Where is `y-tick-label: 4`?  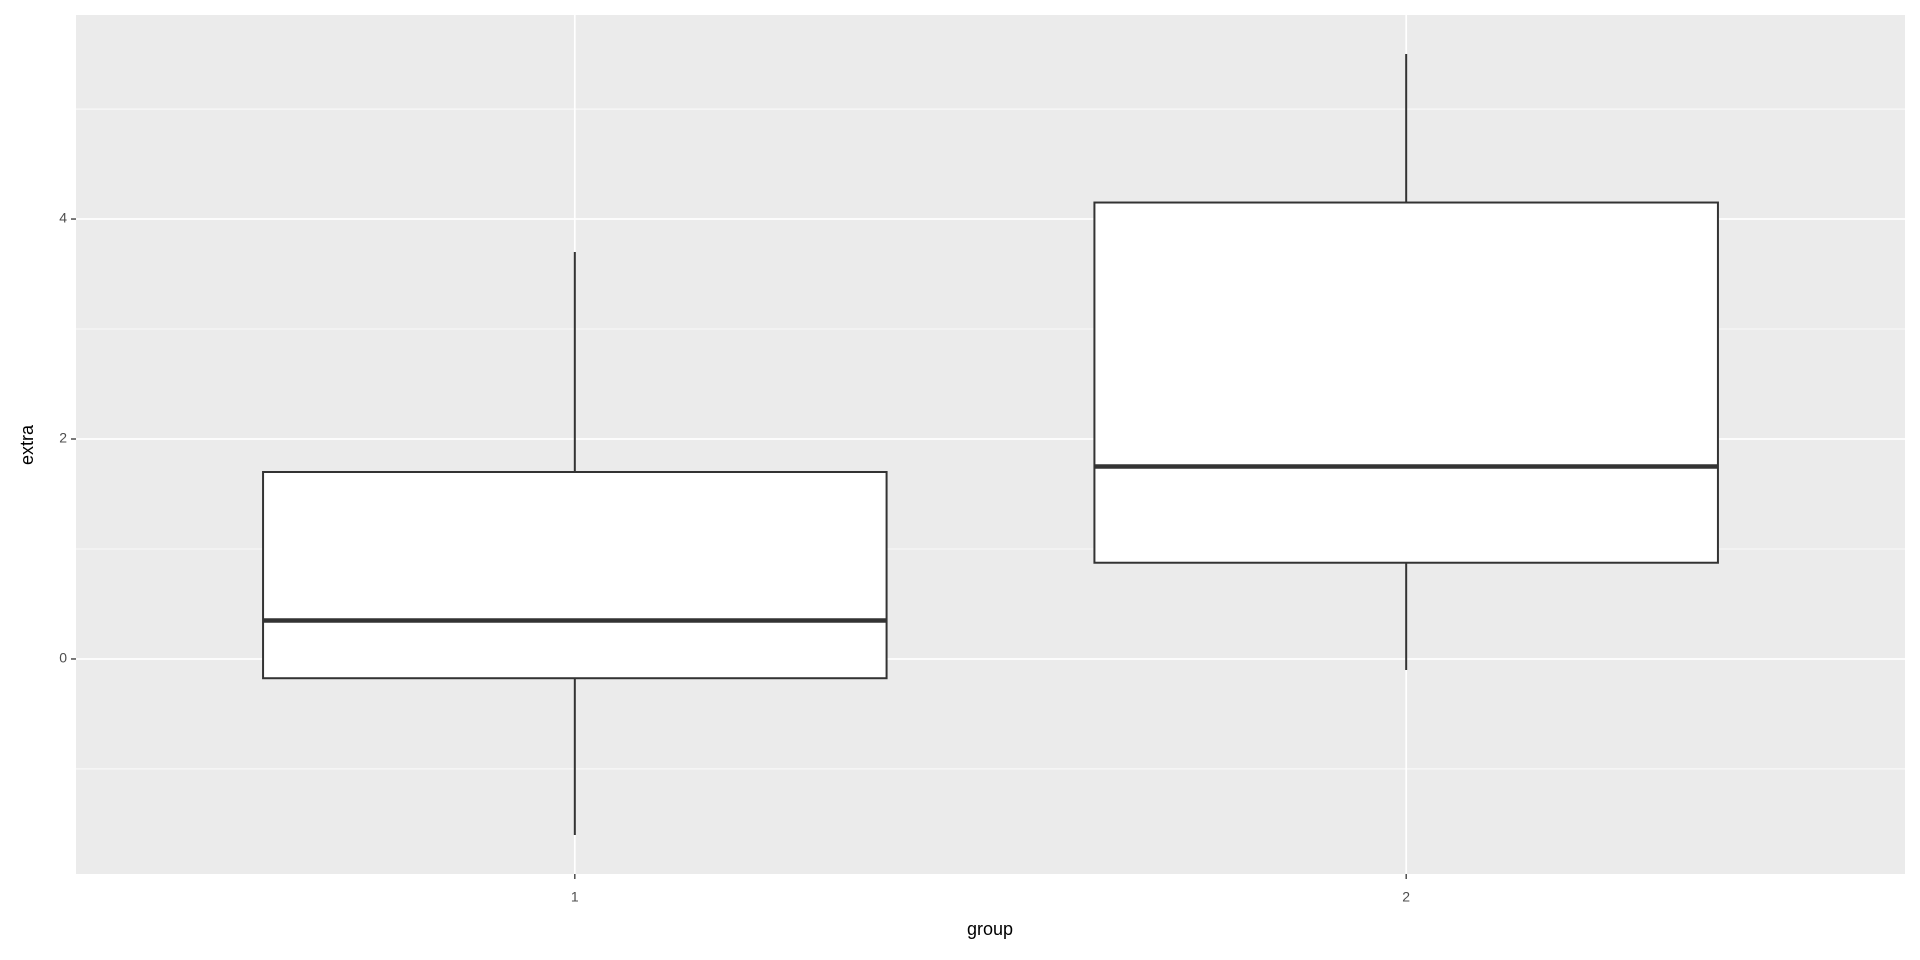 y-tick-label: 4 is located at coordinates (63, 218).